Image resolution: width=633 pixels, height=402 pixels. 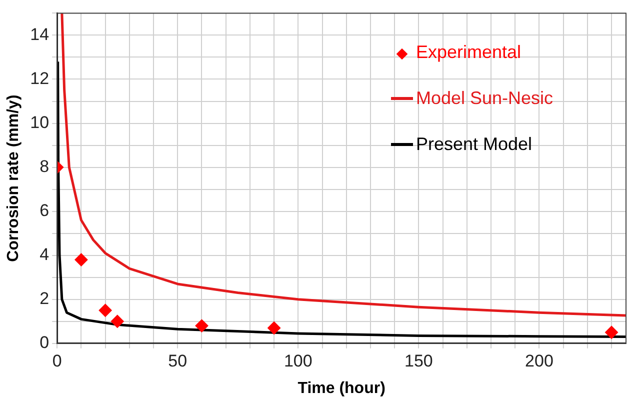 What do you see at coordinates (469, 52) in the screenshot?
I see `legend-label: Experimental` at bounding box center [469, 52].